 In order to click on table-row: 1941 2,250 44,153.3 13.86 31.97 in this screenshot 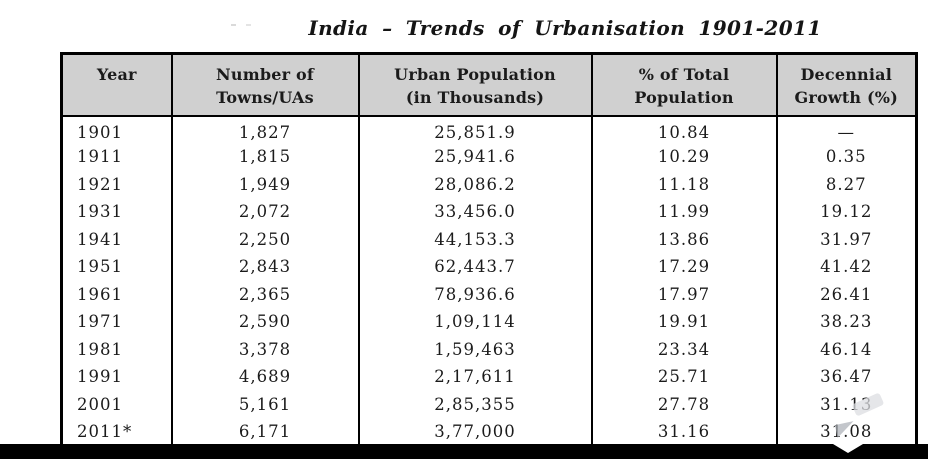, I will do `click(489, 239)`.